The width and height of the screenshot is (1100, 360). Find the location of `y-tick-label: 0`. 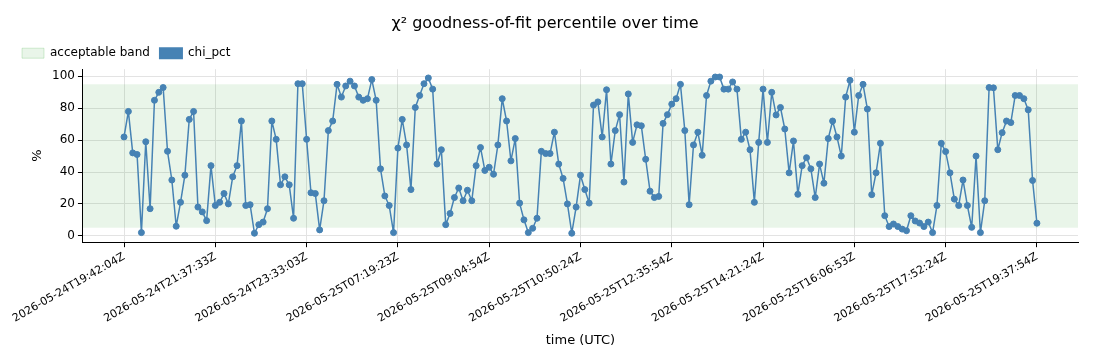

y-tick-label: 0 is located at coordinates (71, 234).